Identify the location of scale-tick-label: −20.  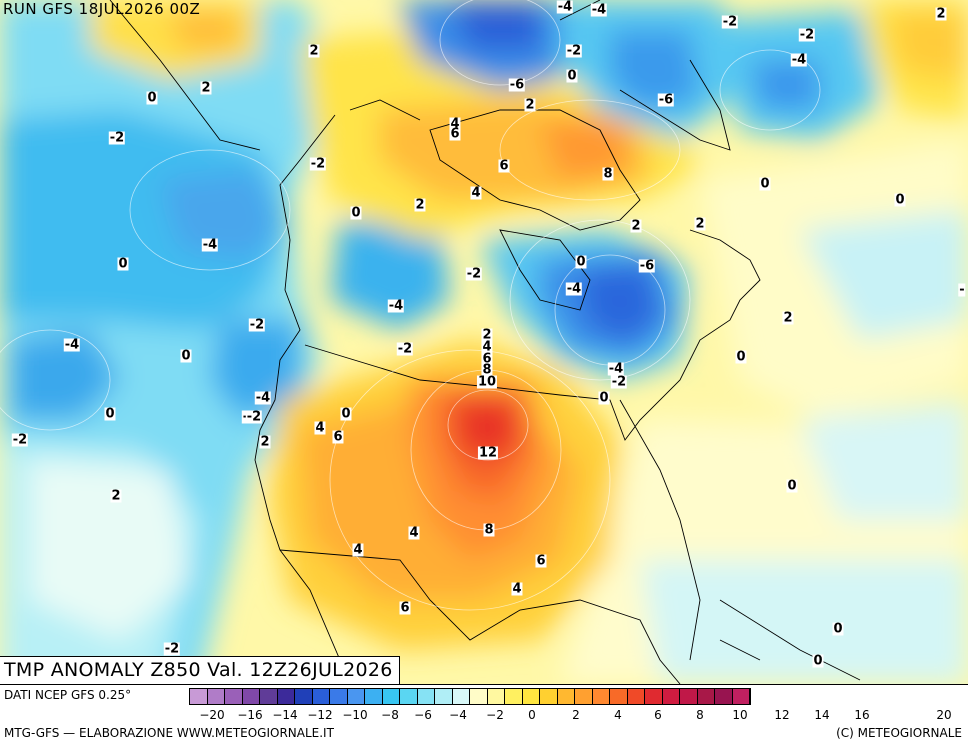
(212, 715).